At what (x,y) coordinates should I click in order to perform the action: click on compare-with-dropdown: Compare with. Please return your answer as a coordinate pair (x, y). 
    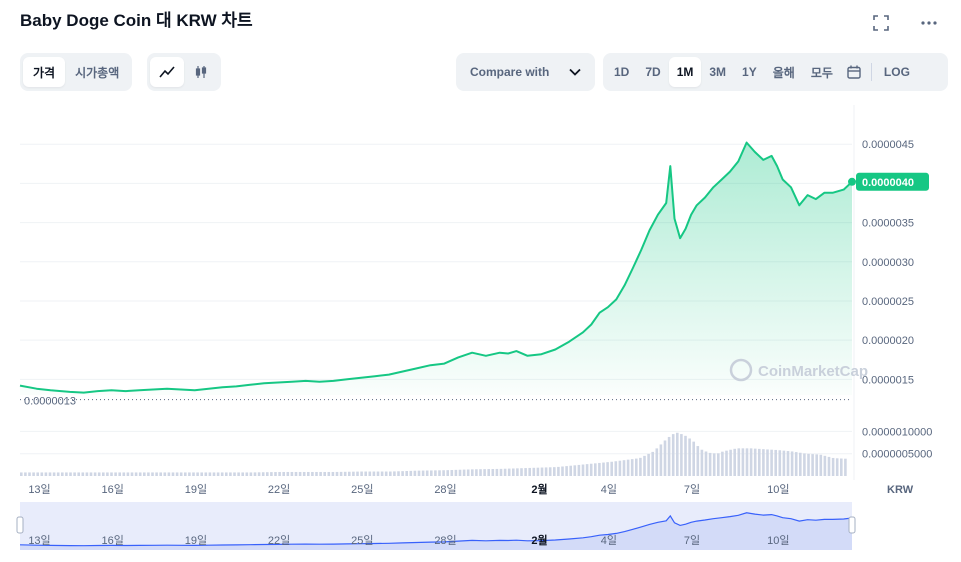
    Looking at the image, I should click on (525, 72).